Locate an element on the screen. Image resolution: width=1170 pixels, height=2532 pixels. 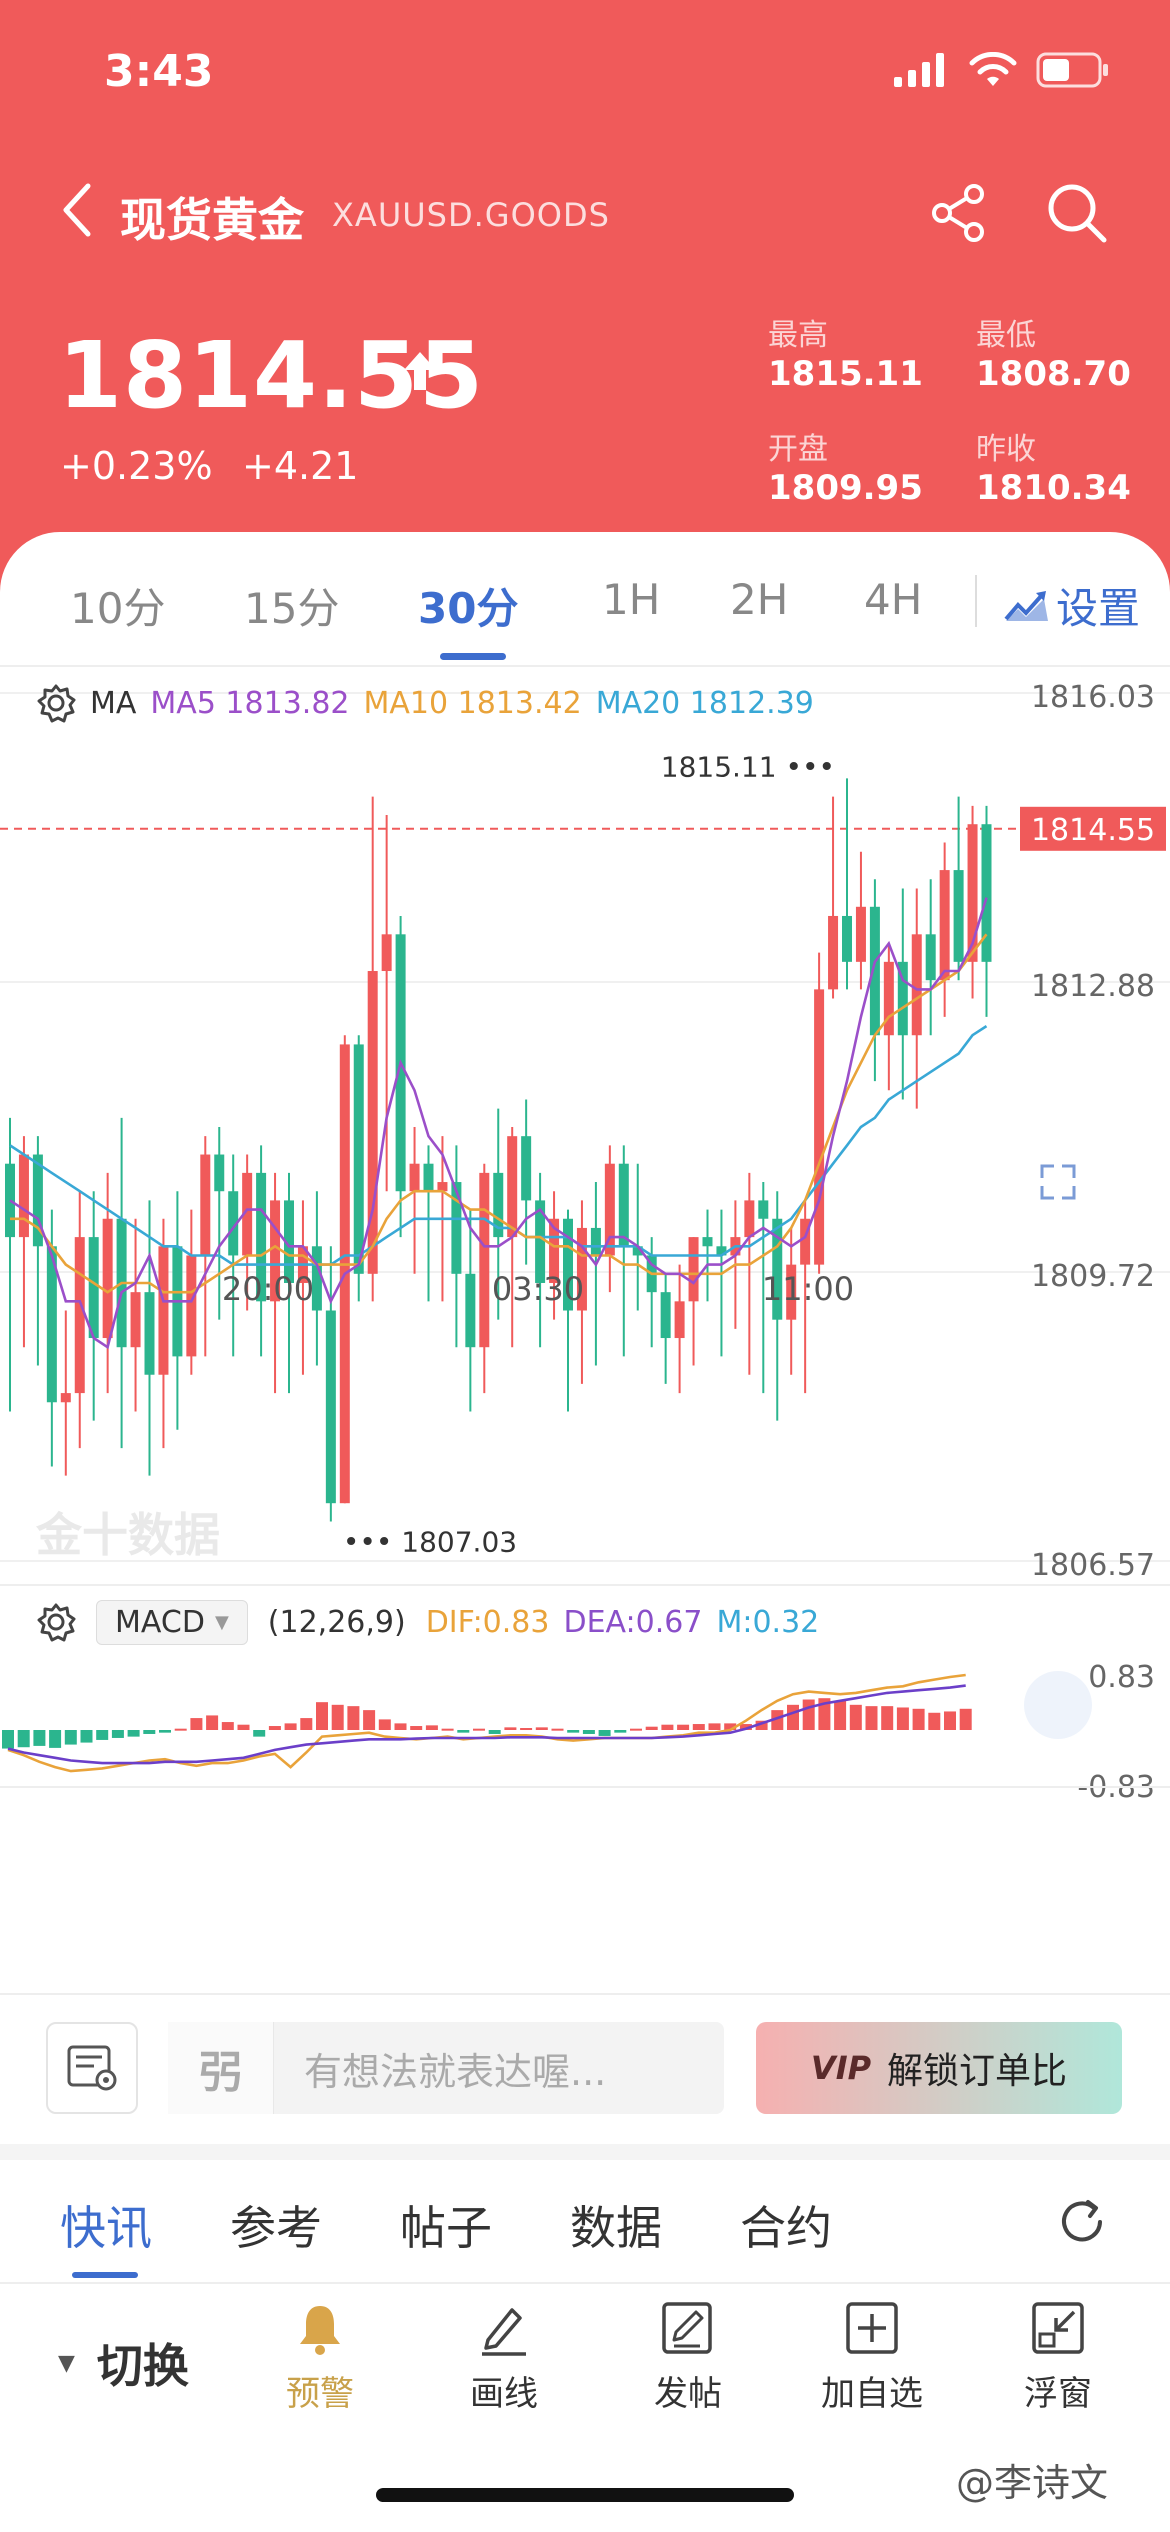
post-button: 发帖 is located at coordinates (688, 2365).